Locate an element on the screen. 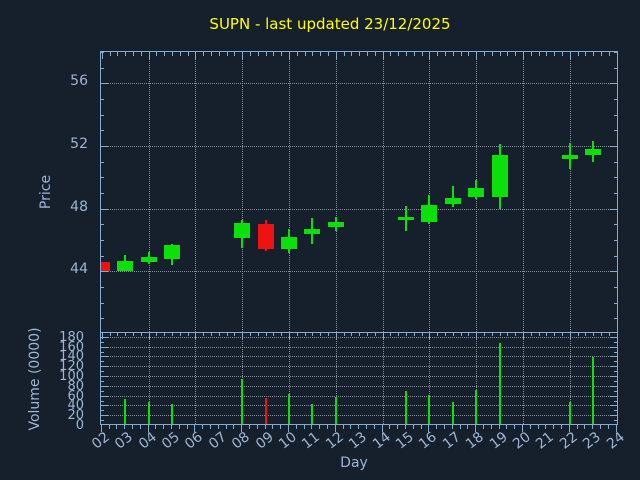  volume-tick-label: 40 is located at coordinates (75, 406).